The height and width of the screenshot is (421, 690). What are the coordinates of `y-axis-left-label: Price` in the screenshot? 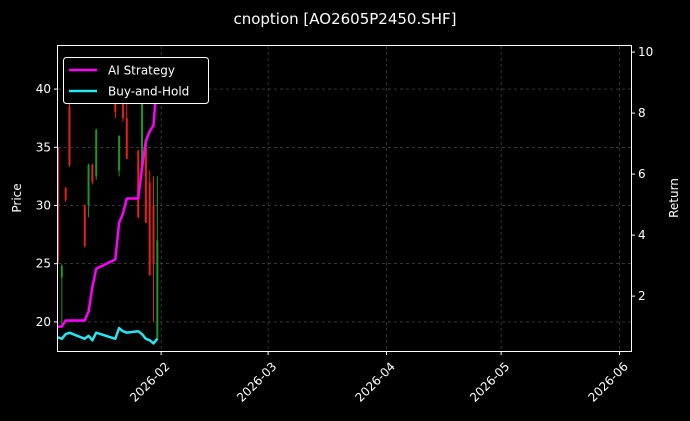 It's located at (17, 197).